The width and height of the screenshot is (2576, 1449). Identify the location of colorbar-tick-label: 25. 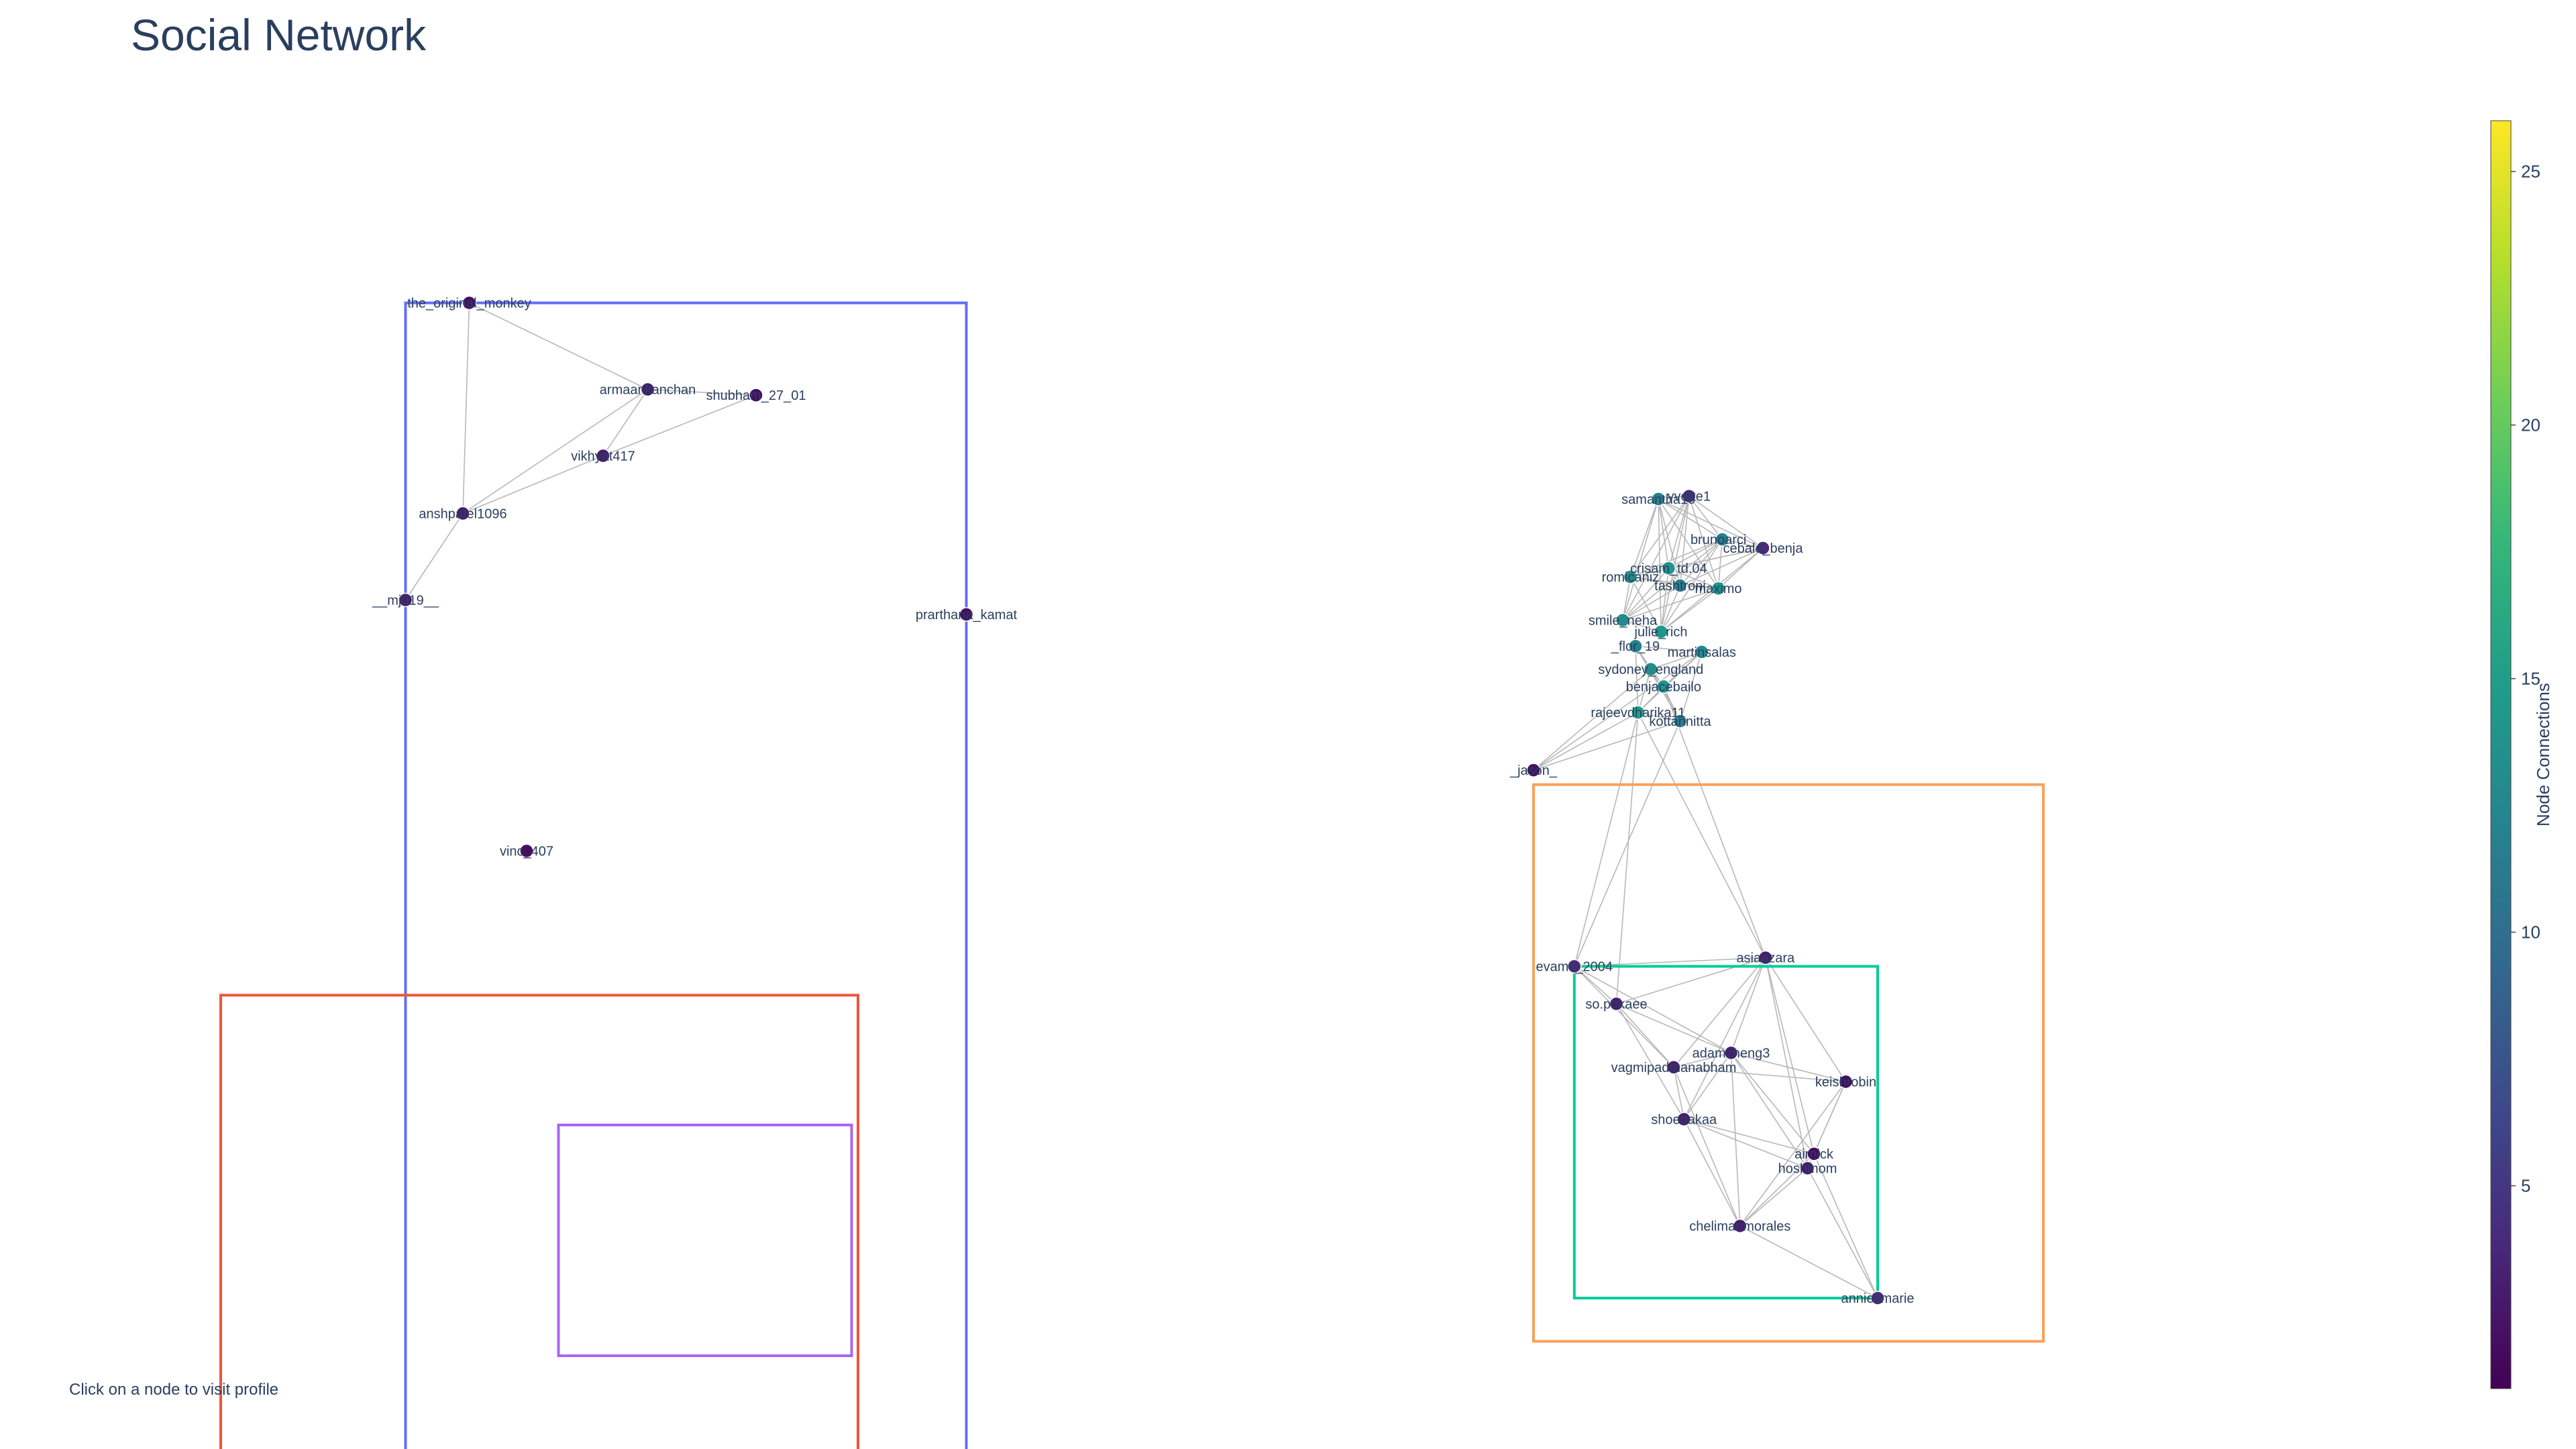
(2530, 172).